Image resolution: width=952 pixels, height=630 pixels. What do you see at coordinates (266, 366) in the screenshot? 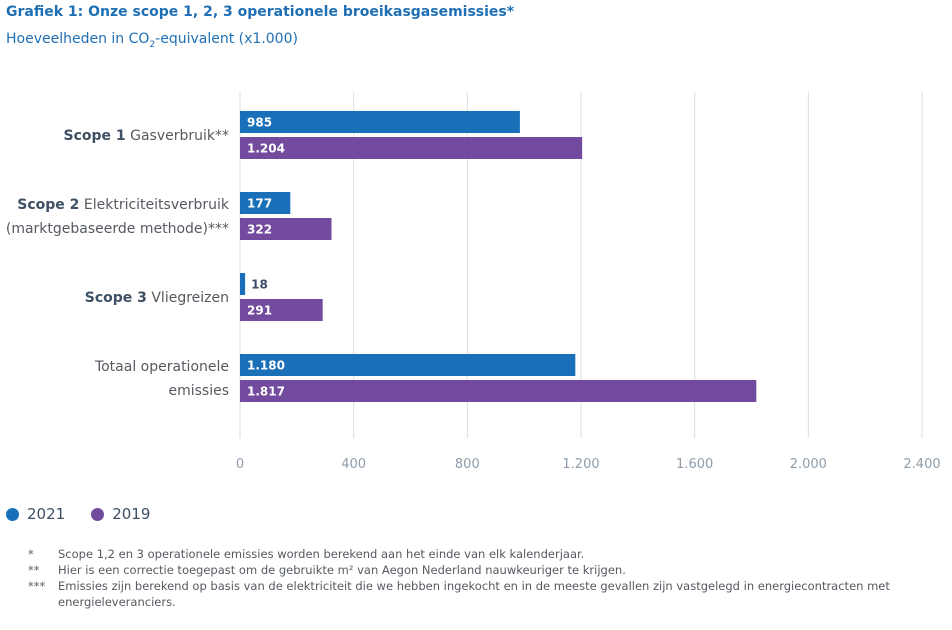
I see `data-label-2021: 1.180` at bounding box center [266, 366].